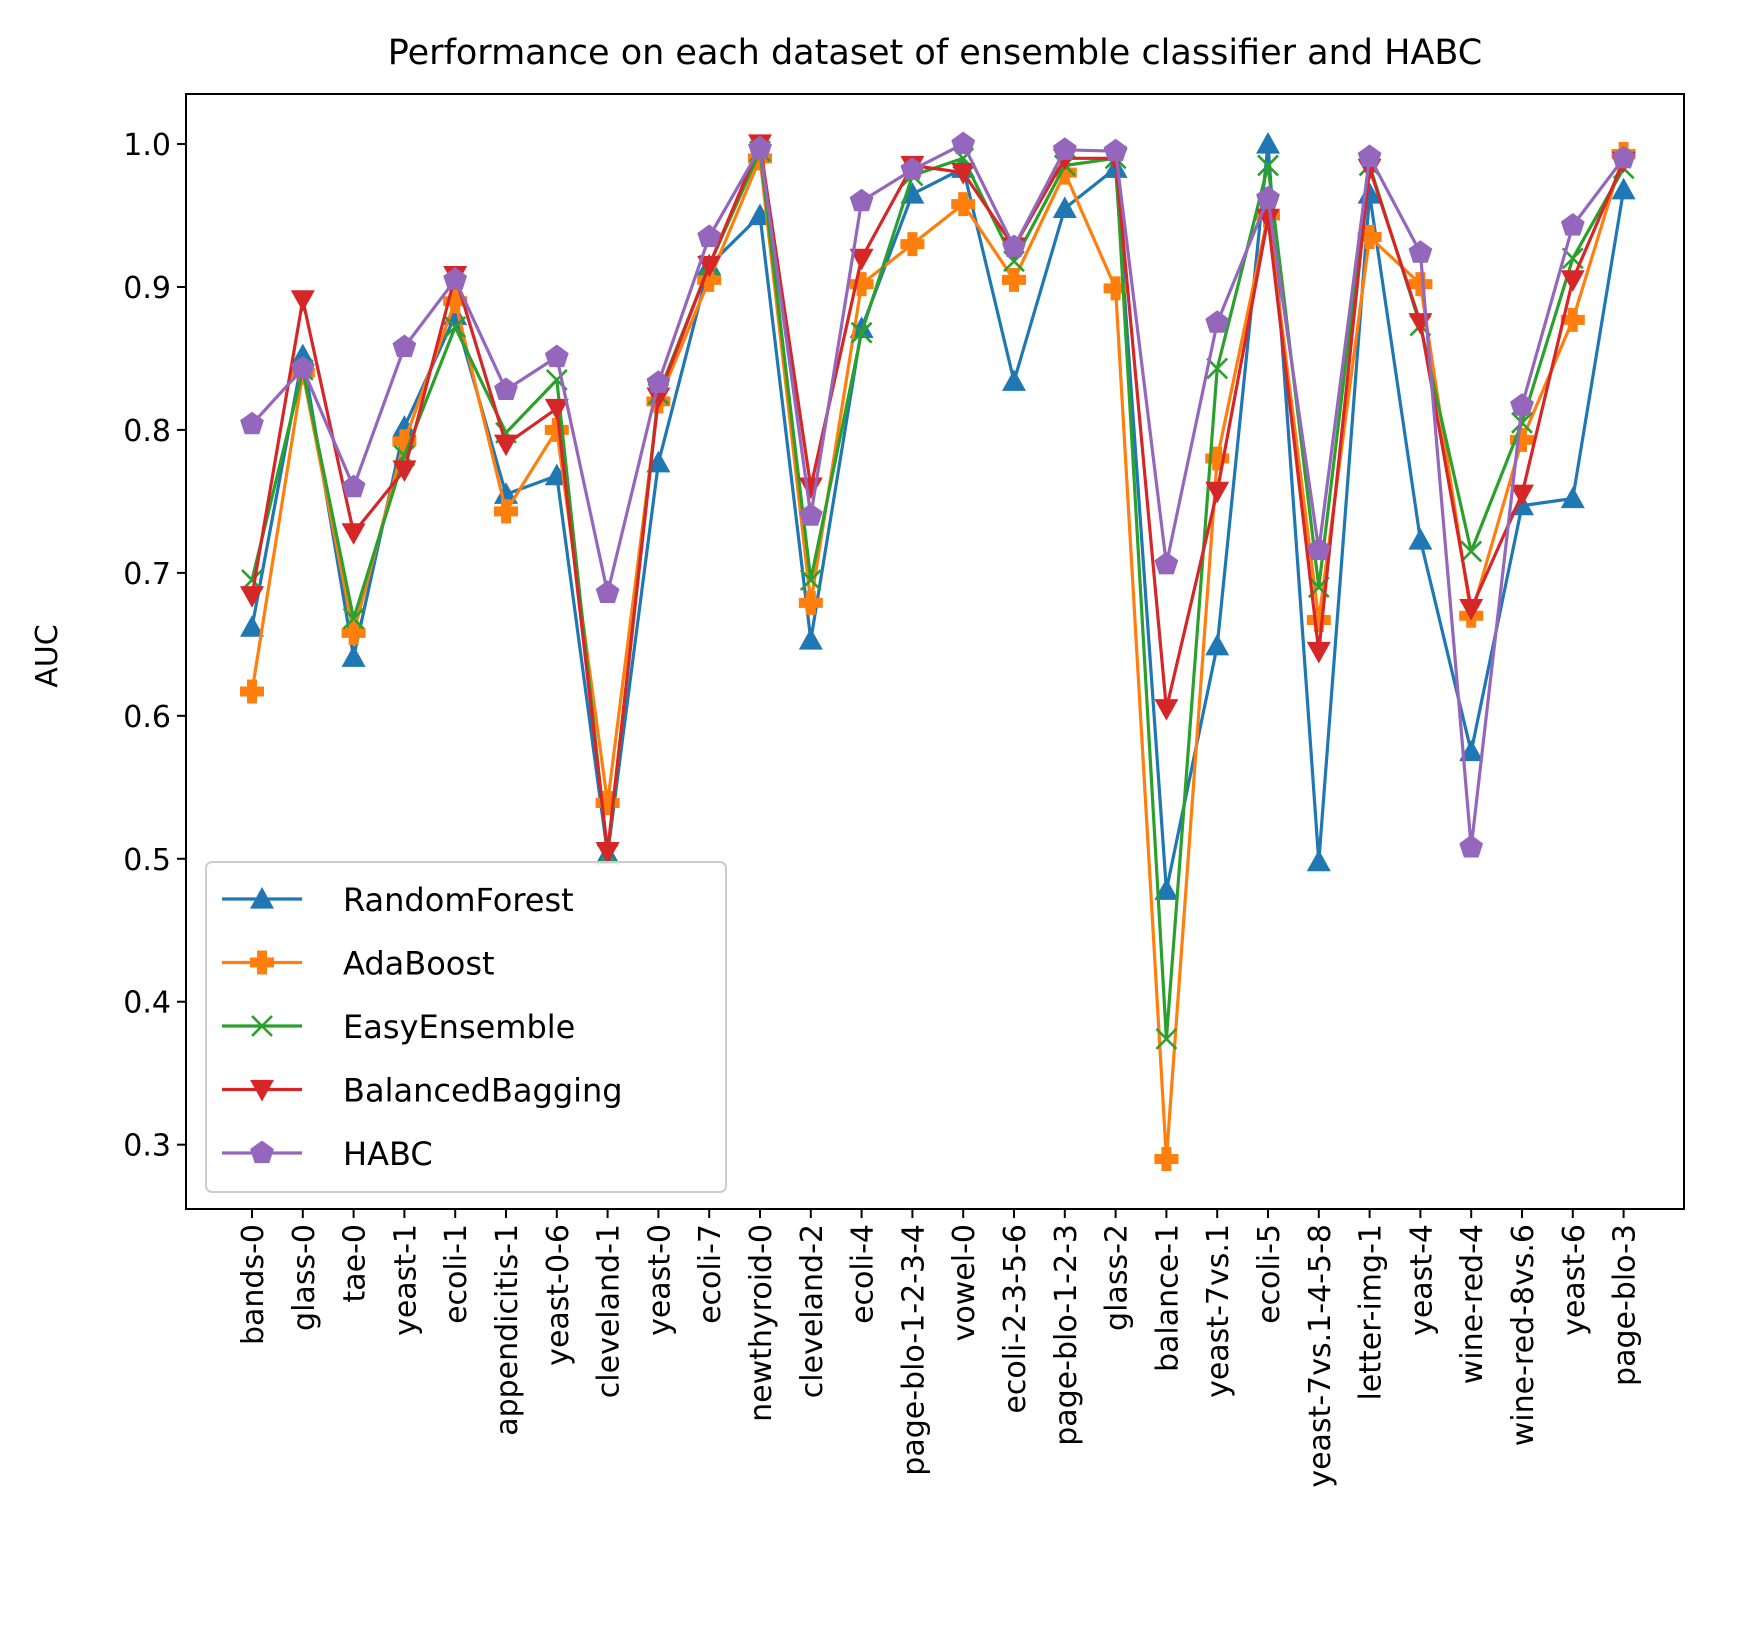 This screenshot has height=1626, width=1748. Describe the element at coordinates (964, 1282) in the screenshot. I see `x-tick-label: vowel-0` at that location.